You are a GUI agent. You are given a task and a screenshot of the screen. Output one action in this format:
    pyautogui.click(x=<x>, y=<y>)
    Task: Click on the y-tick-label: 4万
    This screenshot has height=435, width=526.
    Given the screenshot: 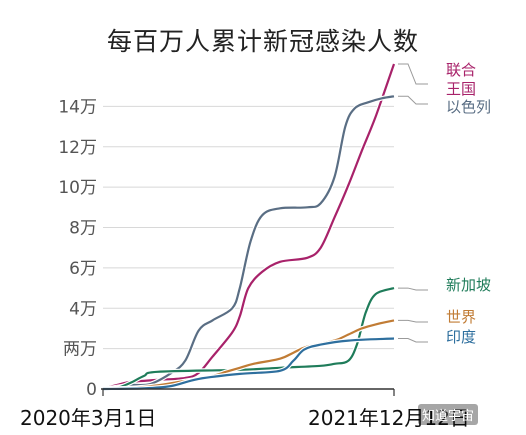 What is the action you would take?
    pyautogui.click(x=83, y=309)
    